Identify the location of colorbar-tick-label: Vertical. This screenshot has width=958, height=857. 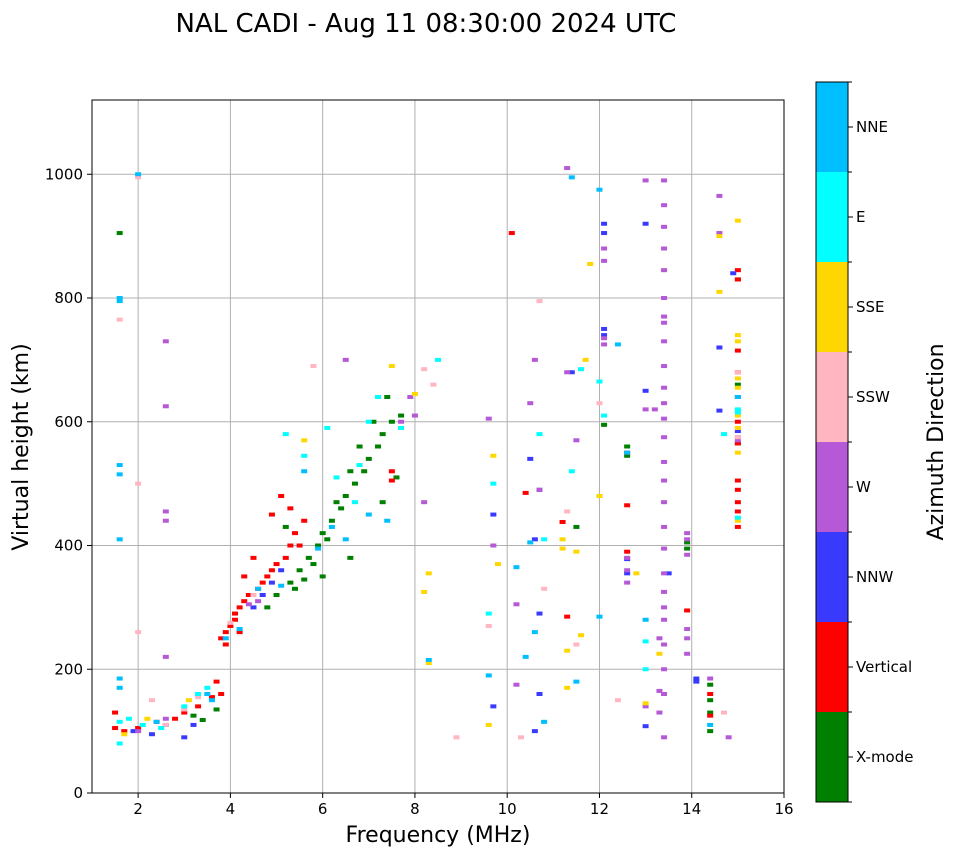
(884, 667).